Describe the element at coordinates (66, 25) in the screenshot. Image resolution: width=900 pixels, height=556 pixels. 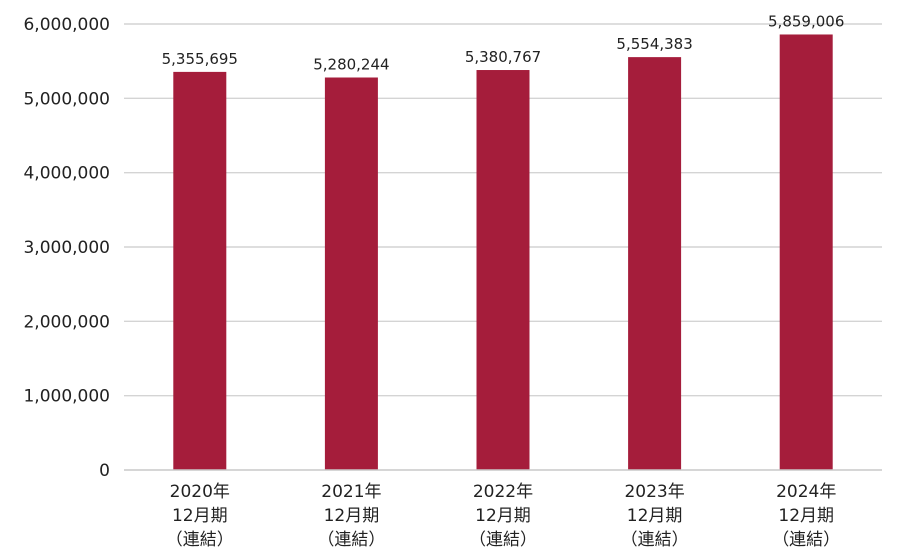
I see `y-tick-label: 6,000,000` at that location.